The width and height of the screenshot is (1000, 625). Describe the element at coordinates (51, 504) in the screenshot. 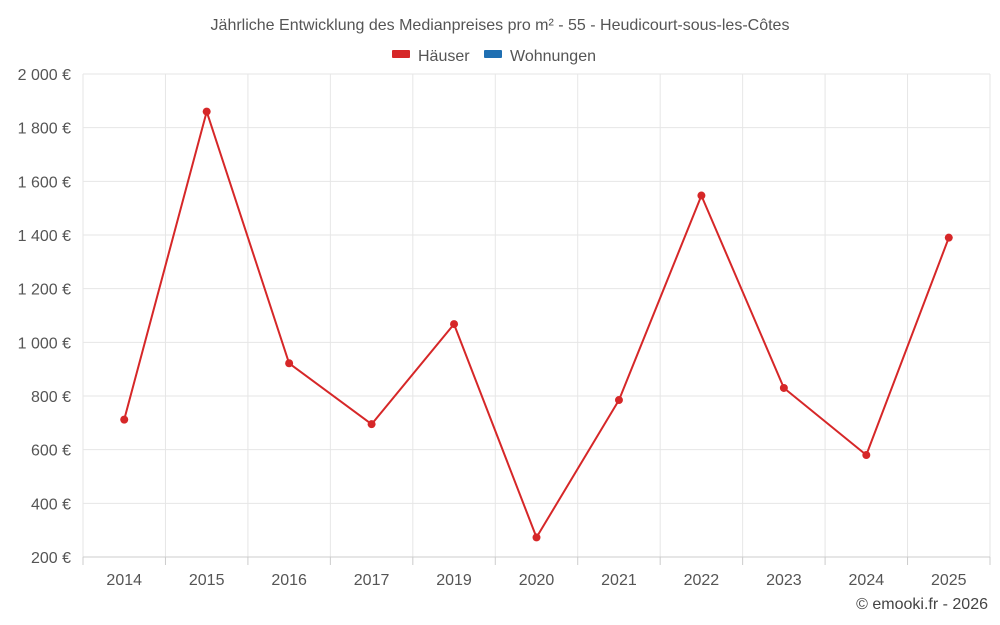

I see `y-tick-label: 400 €` at that location.